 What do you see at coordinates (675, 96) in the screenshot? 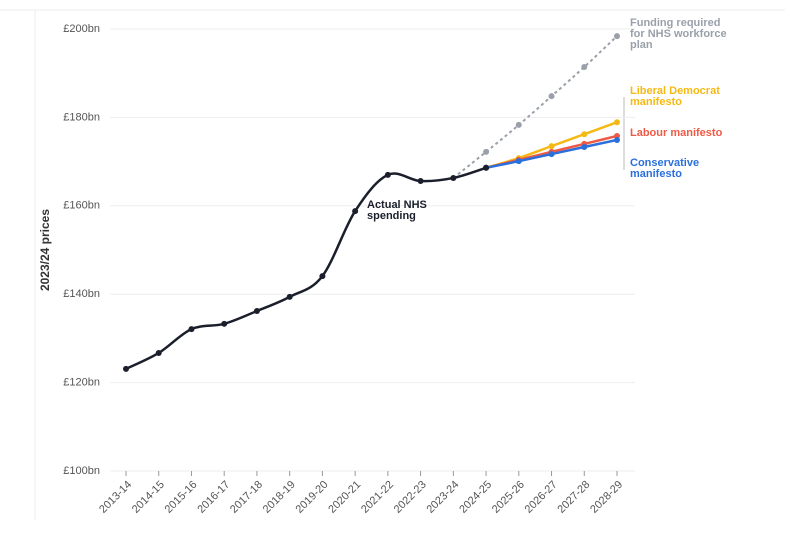
I see `series-label: Liberal Democrat manifesto` at bounding box center [675, 96].